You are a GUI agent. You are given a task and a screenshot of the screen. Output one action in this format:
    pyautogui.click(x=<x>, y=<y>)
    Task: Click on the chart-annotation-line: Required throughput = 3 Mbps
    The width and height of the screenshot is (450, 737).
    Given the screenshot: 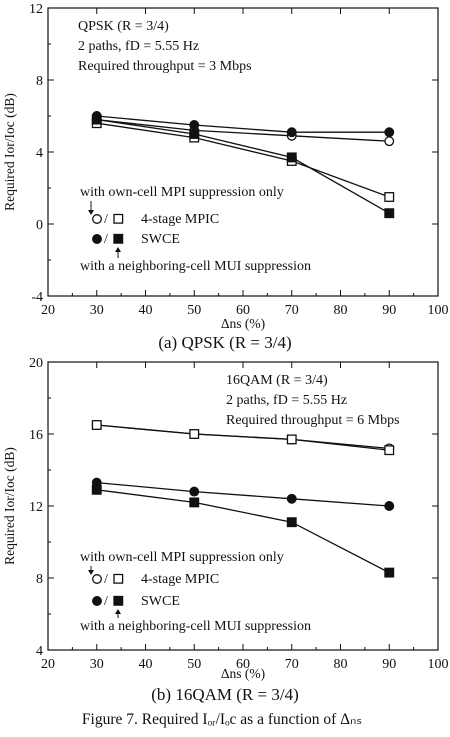 What is the action you would take?
    pyautogui.click(x=165, y=66)
    